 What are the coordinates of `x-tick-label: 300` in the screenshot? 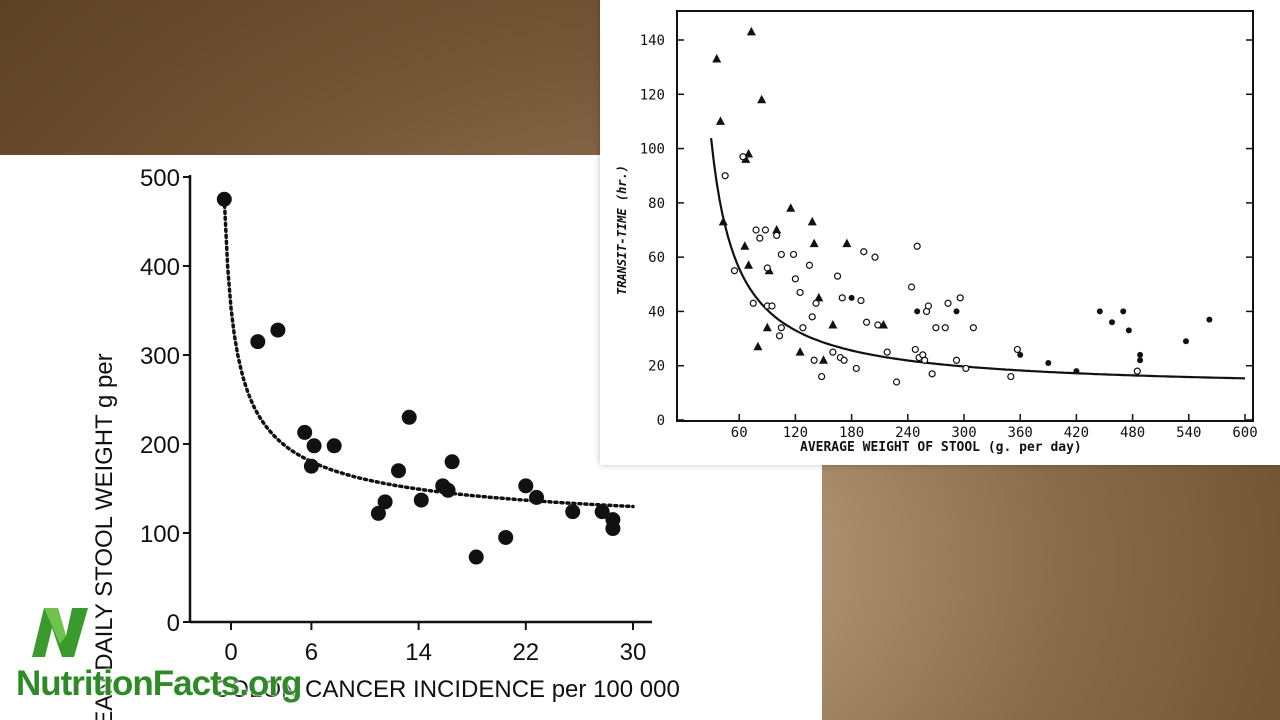 It's located at (963, 433).